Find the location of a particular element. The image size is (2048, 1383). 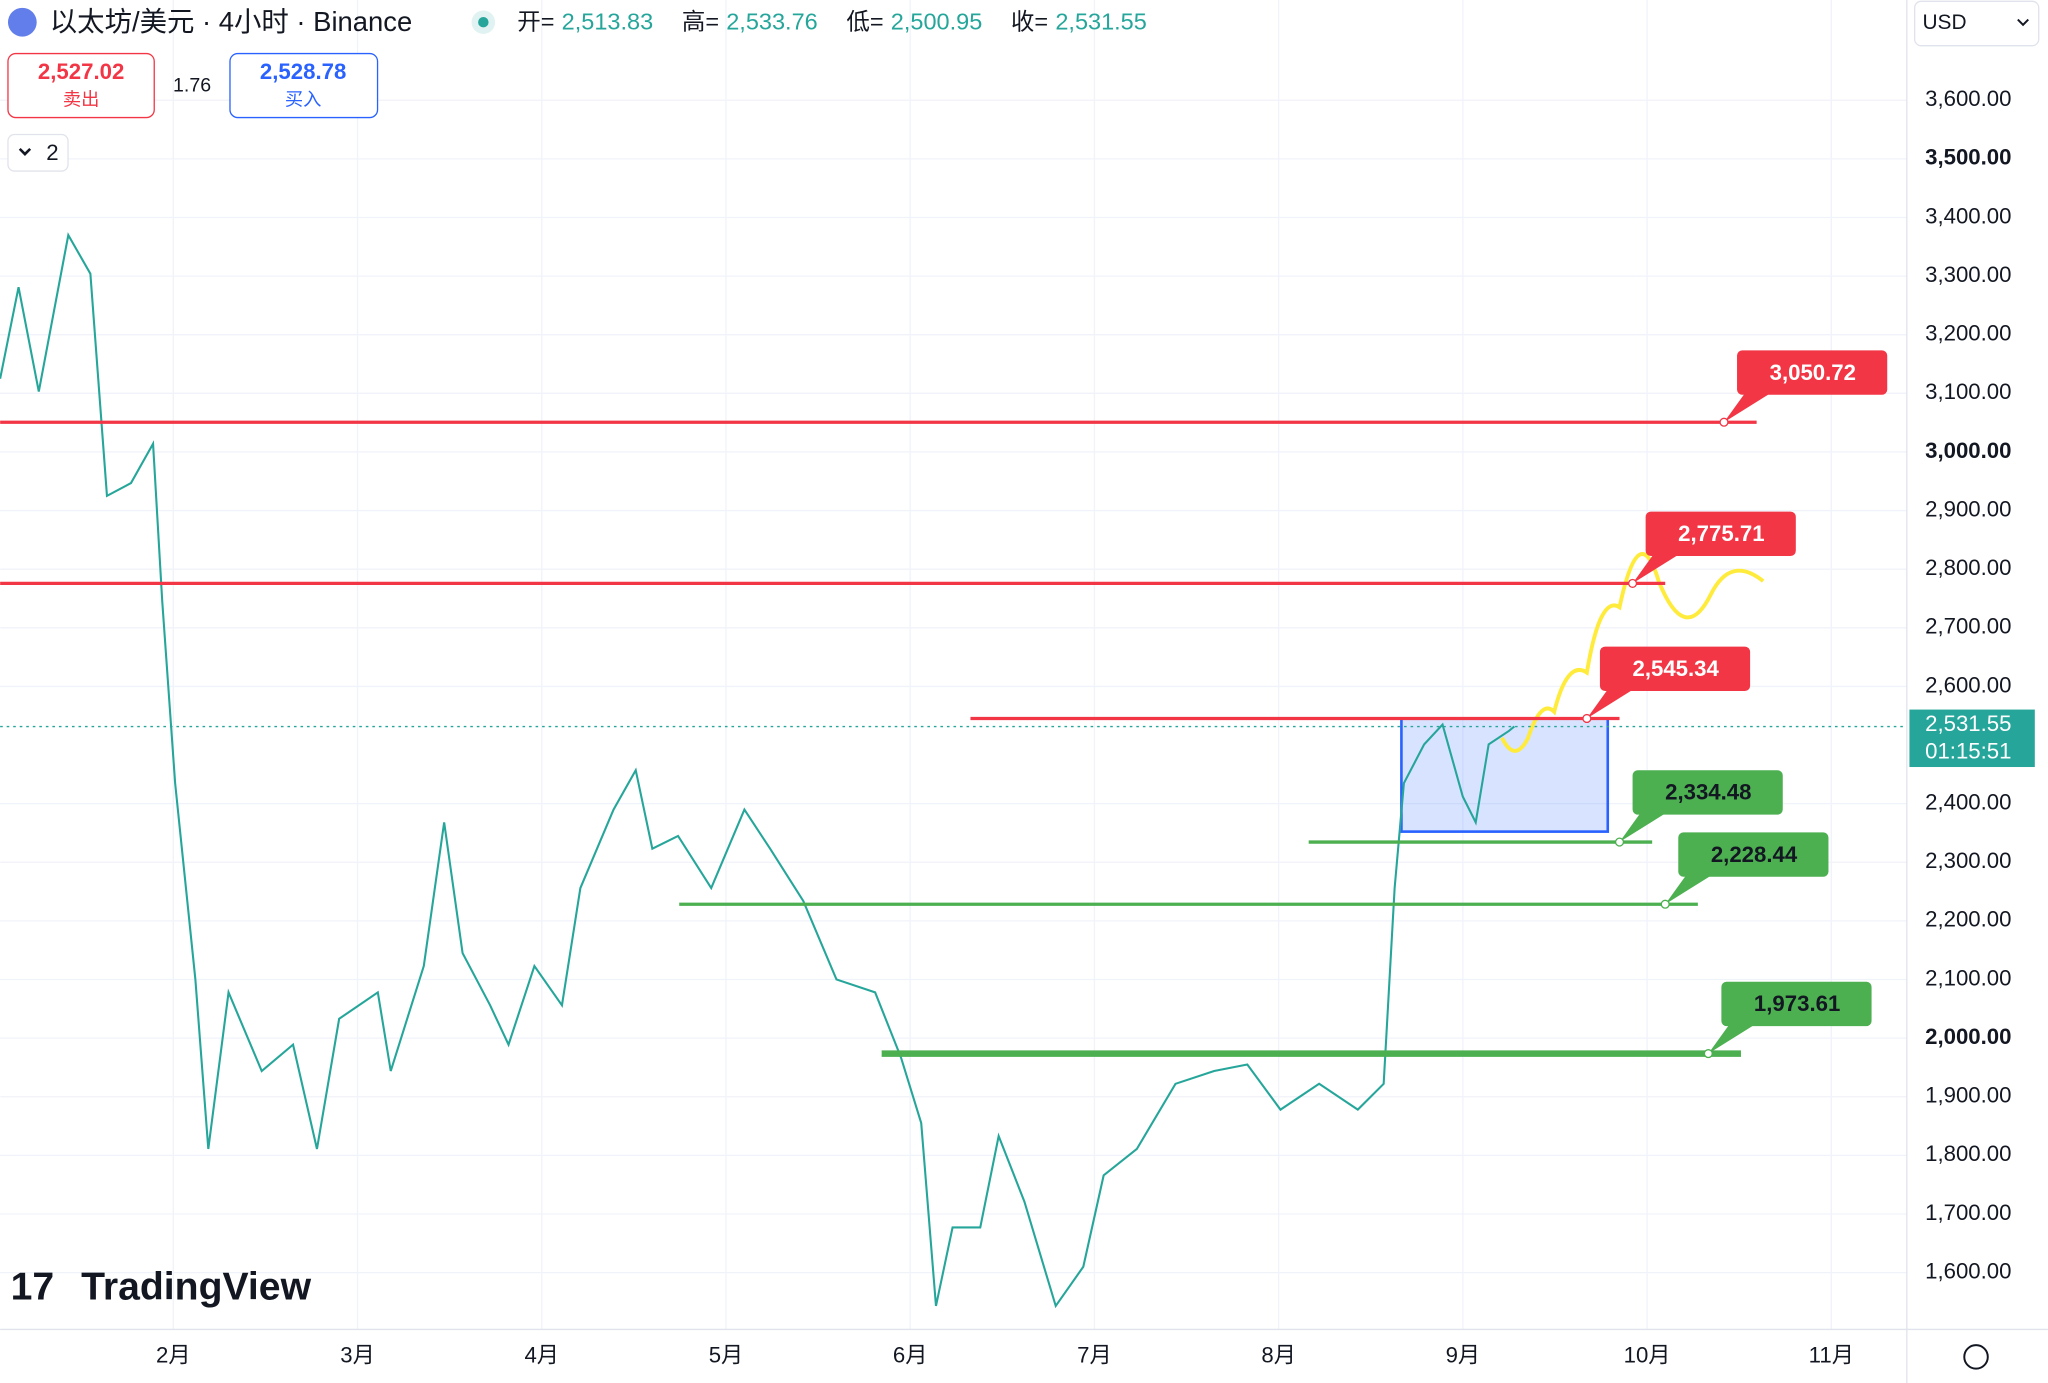

y-tick-label: 2,200.00 is located at coordinates (1968, 919).